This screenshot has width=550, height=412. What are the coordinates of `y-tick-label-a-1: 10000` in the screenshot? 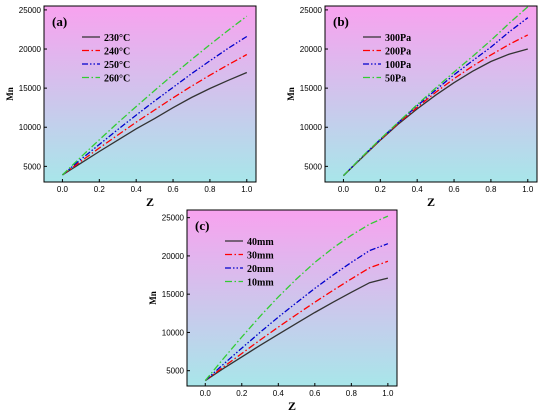 It's located at (30, 127).